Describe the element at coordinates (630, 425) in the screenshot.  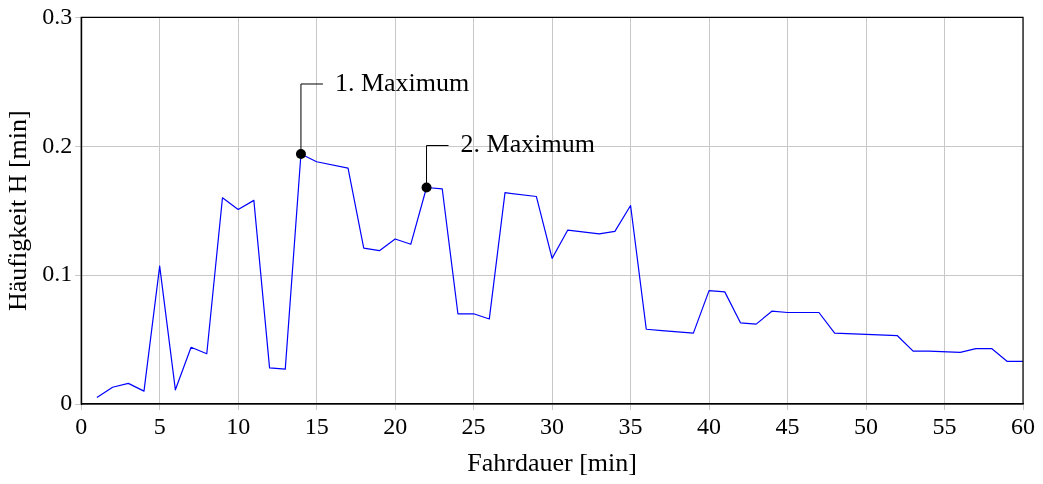
I see `x-tick-label: 35` at that location.